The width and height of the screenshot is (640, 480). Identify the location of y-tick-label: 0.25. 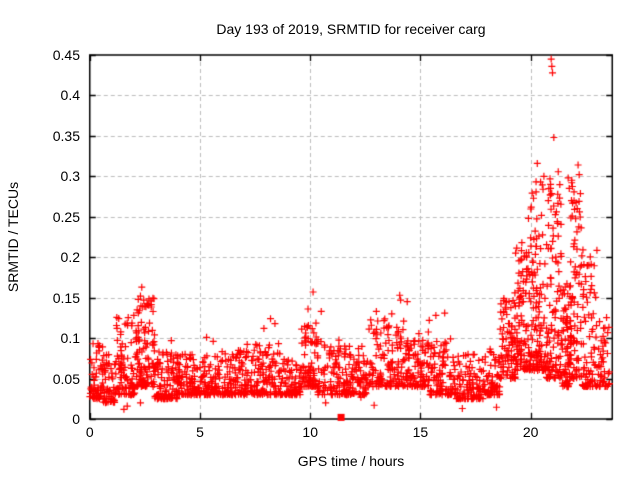
(66, 216).